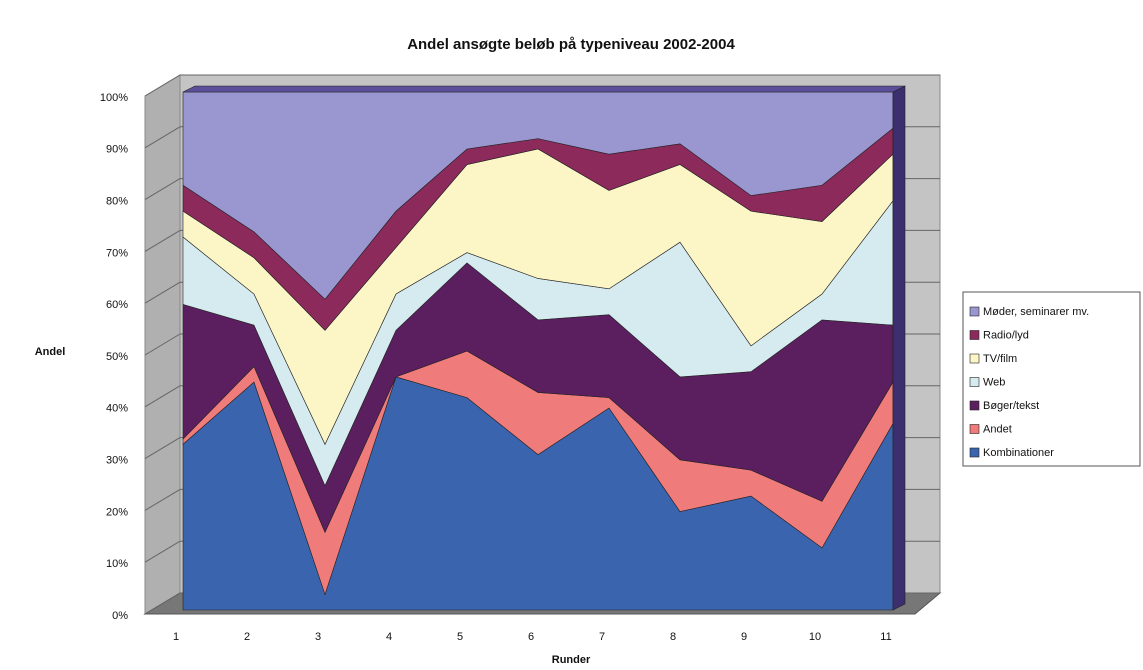 This screenshot has height=670, width=1143. I want to click on x-tick-label: 3, so click(318, 637).